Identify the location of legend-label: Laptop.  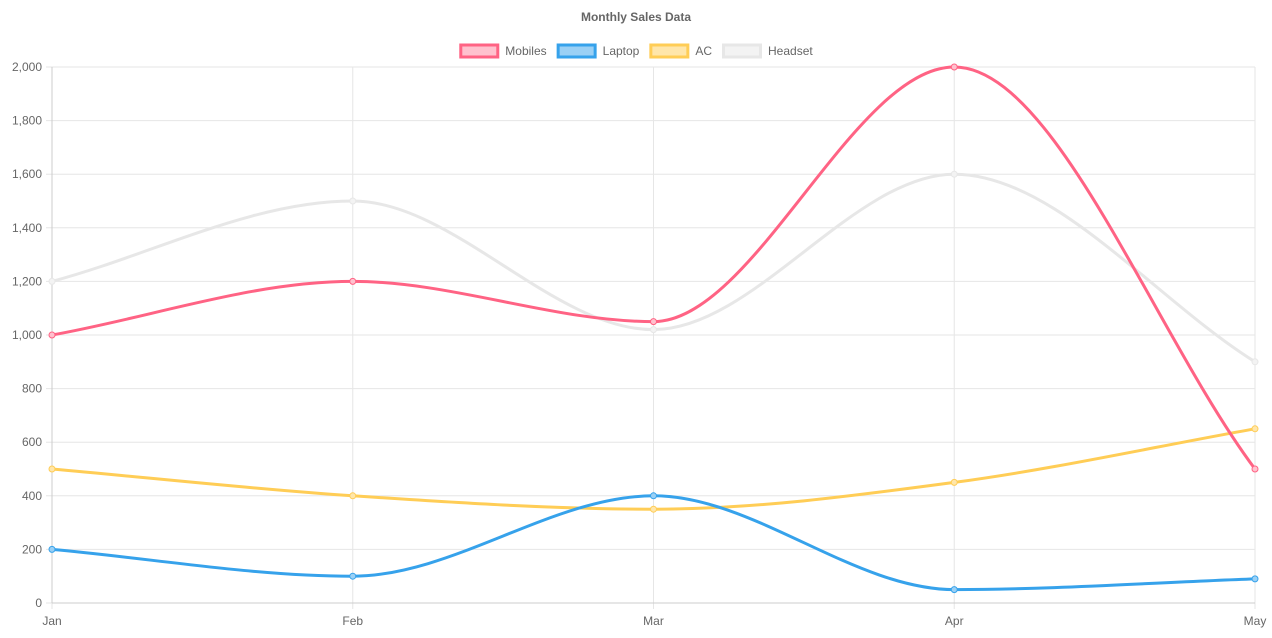
(621, 51).